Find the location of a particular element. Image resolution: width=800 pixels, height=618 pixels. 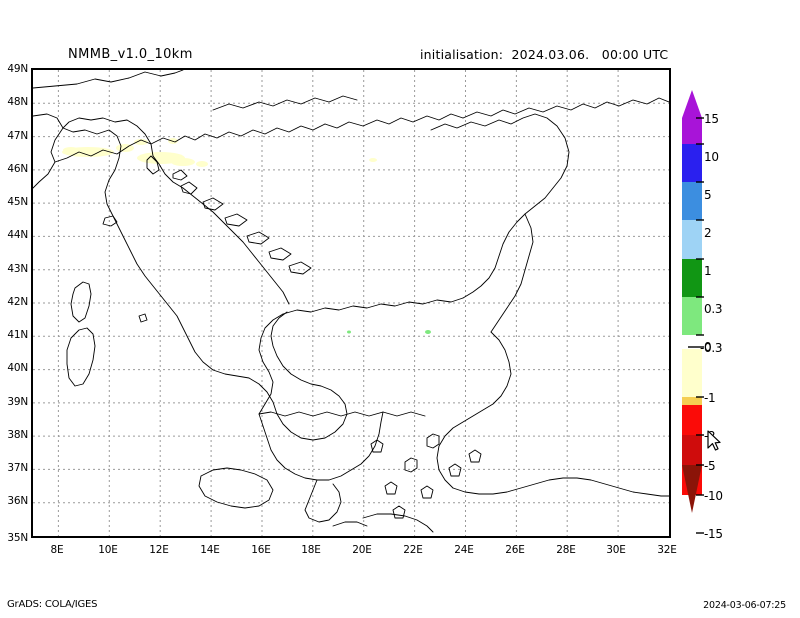

ytick-label-46N: 46N is located at coordinates (17, 169).